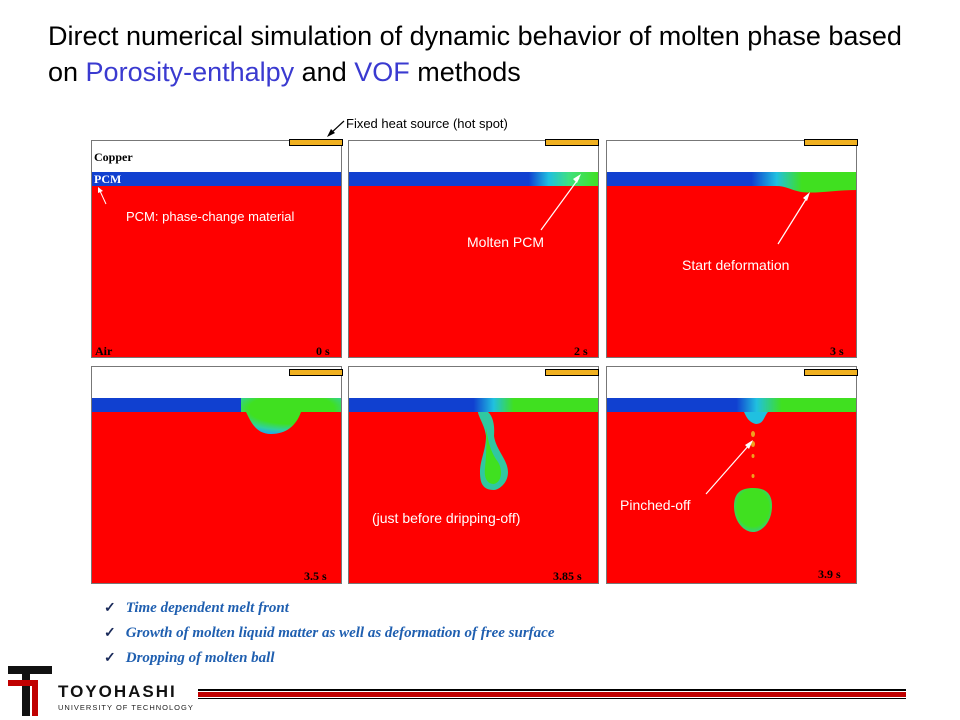 This screenshot has height=720, width=960. I want to click on deformation-arrow-icon, so click(793, 218).